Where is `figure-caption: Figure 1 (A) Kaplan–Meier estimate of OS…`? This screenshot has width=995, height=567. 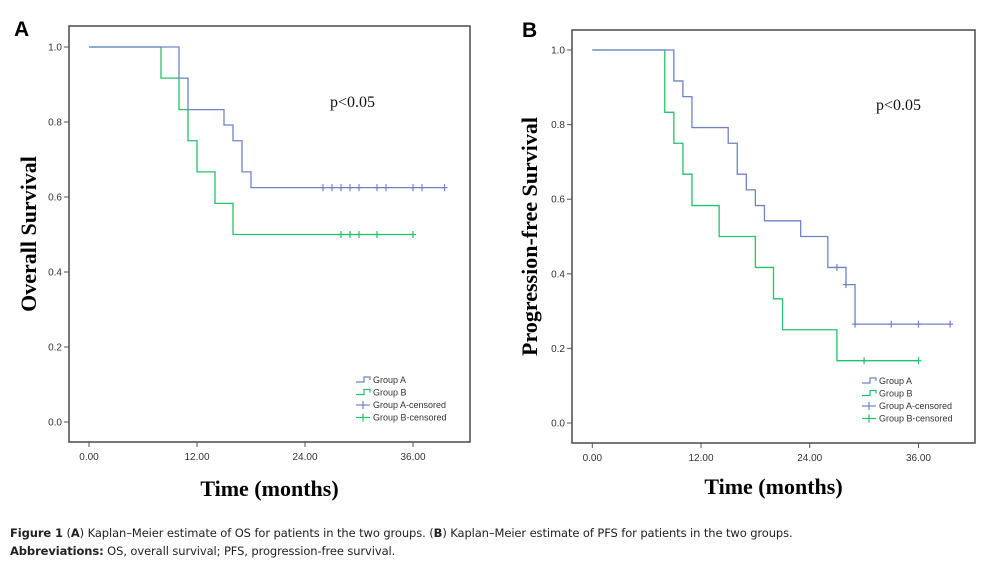 figure-caption: Figure 1 (A) Kaplan–Meier estimate of OS… is located at coordinates (401, 533).